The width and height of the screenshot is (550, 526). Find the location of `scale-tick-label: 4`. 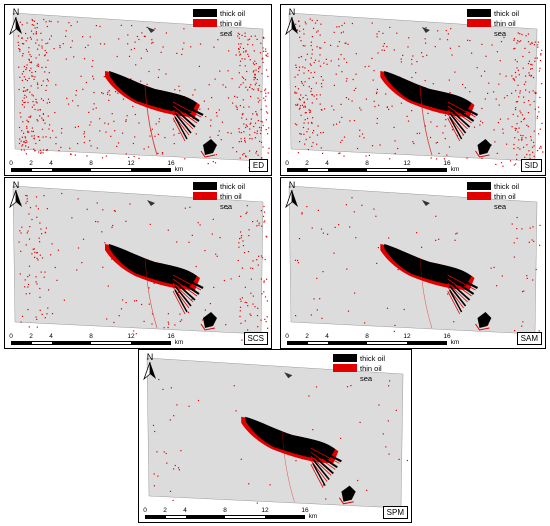

scale-tick-label: 4 is located at coordinates (185, 510).